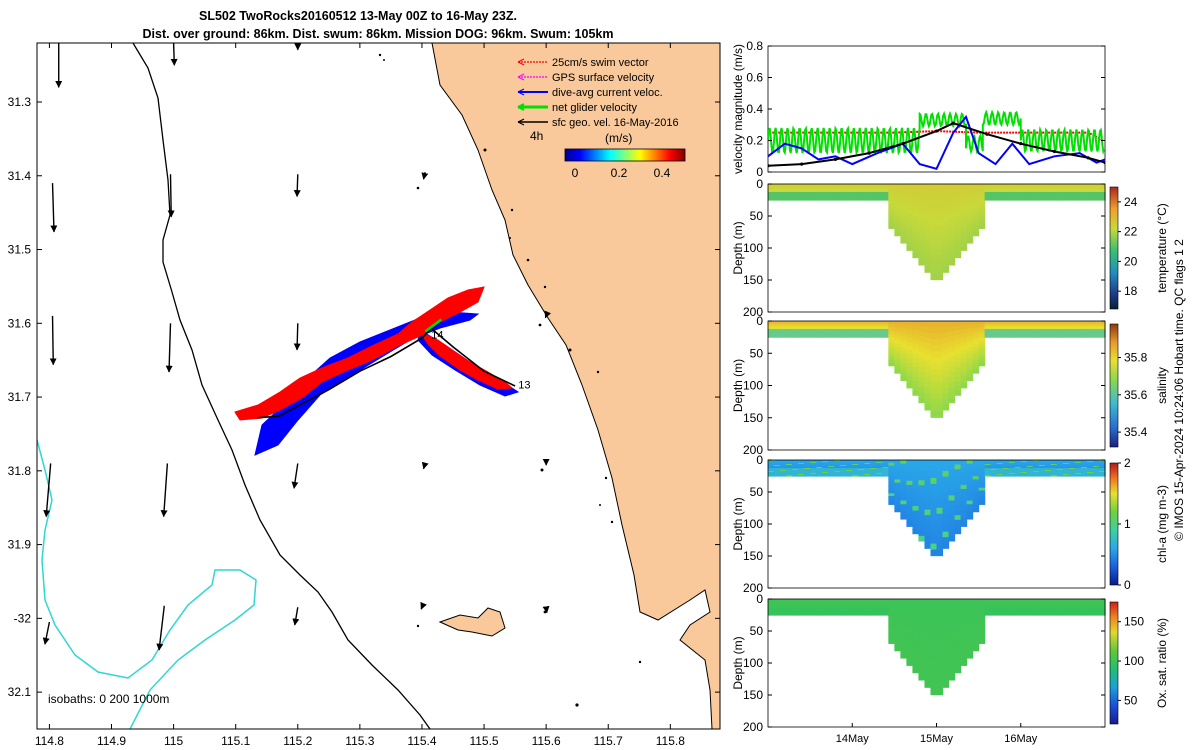 This screenshot has height=750, width=1200. Describe the element at coordinates (1131, 202) in the screenshot. I see `colorbar-tick-label: 24` at that location.